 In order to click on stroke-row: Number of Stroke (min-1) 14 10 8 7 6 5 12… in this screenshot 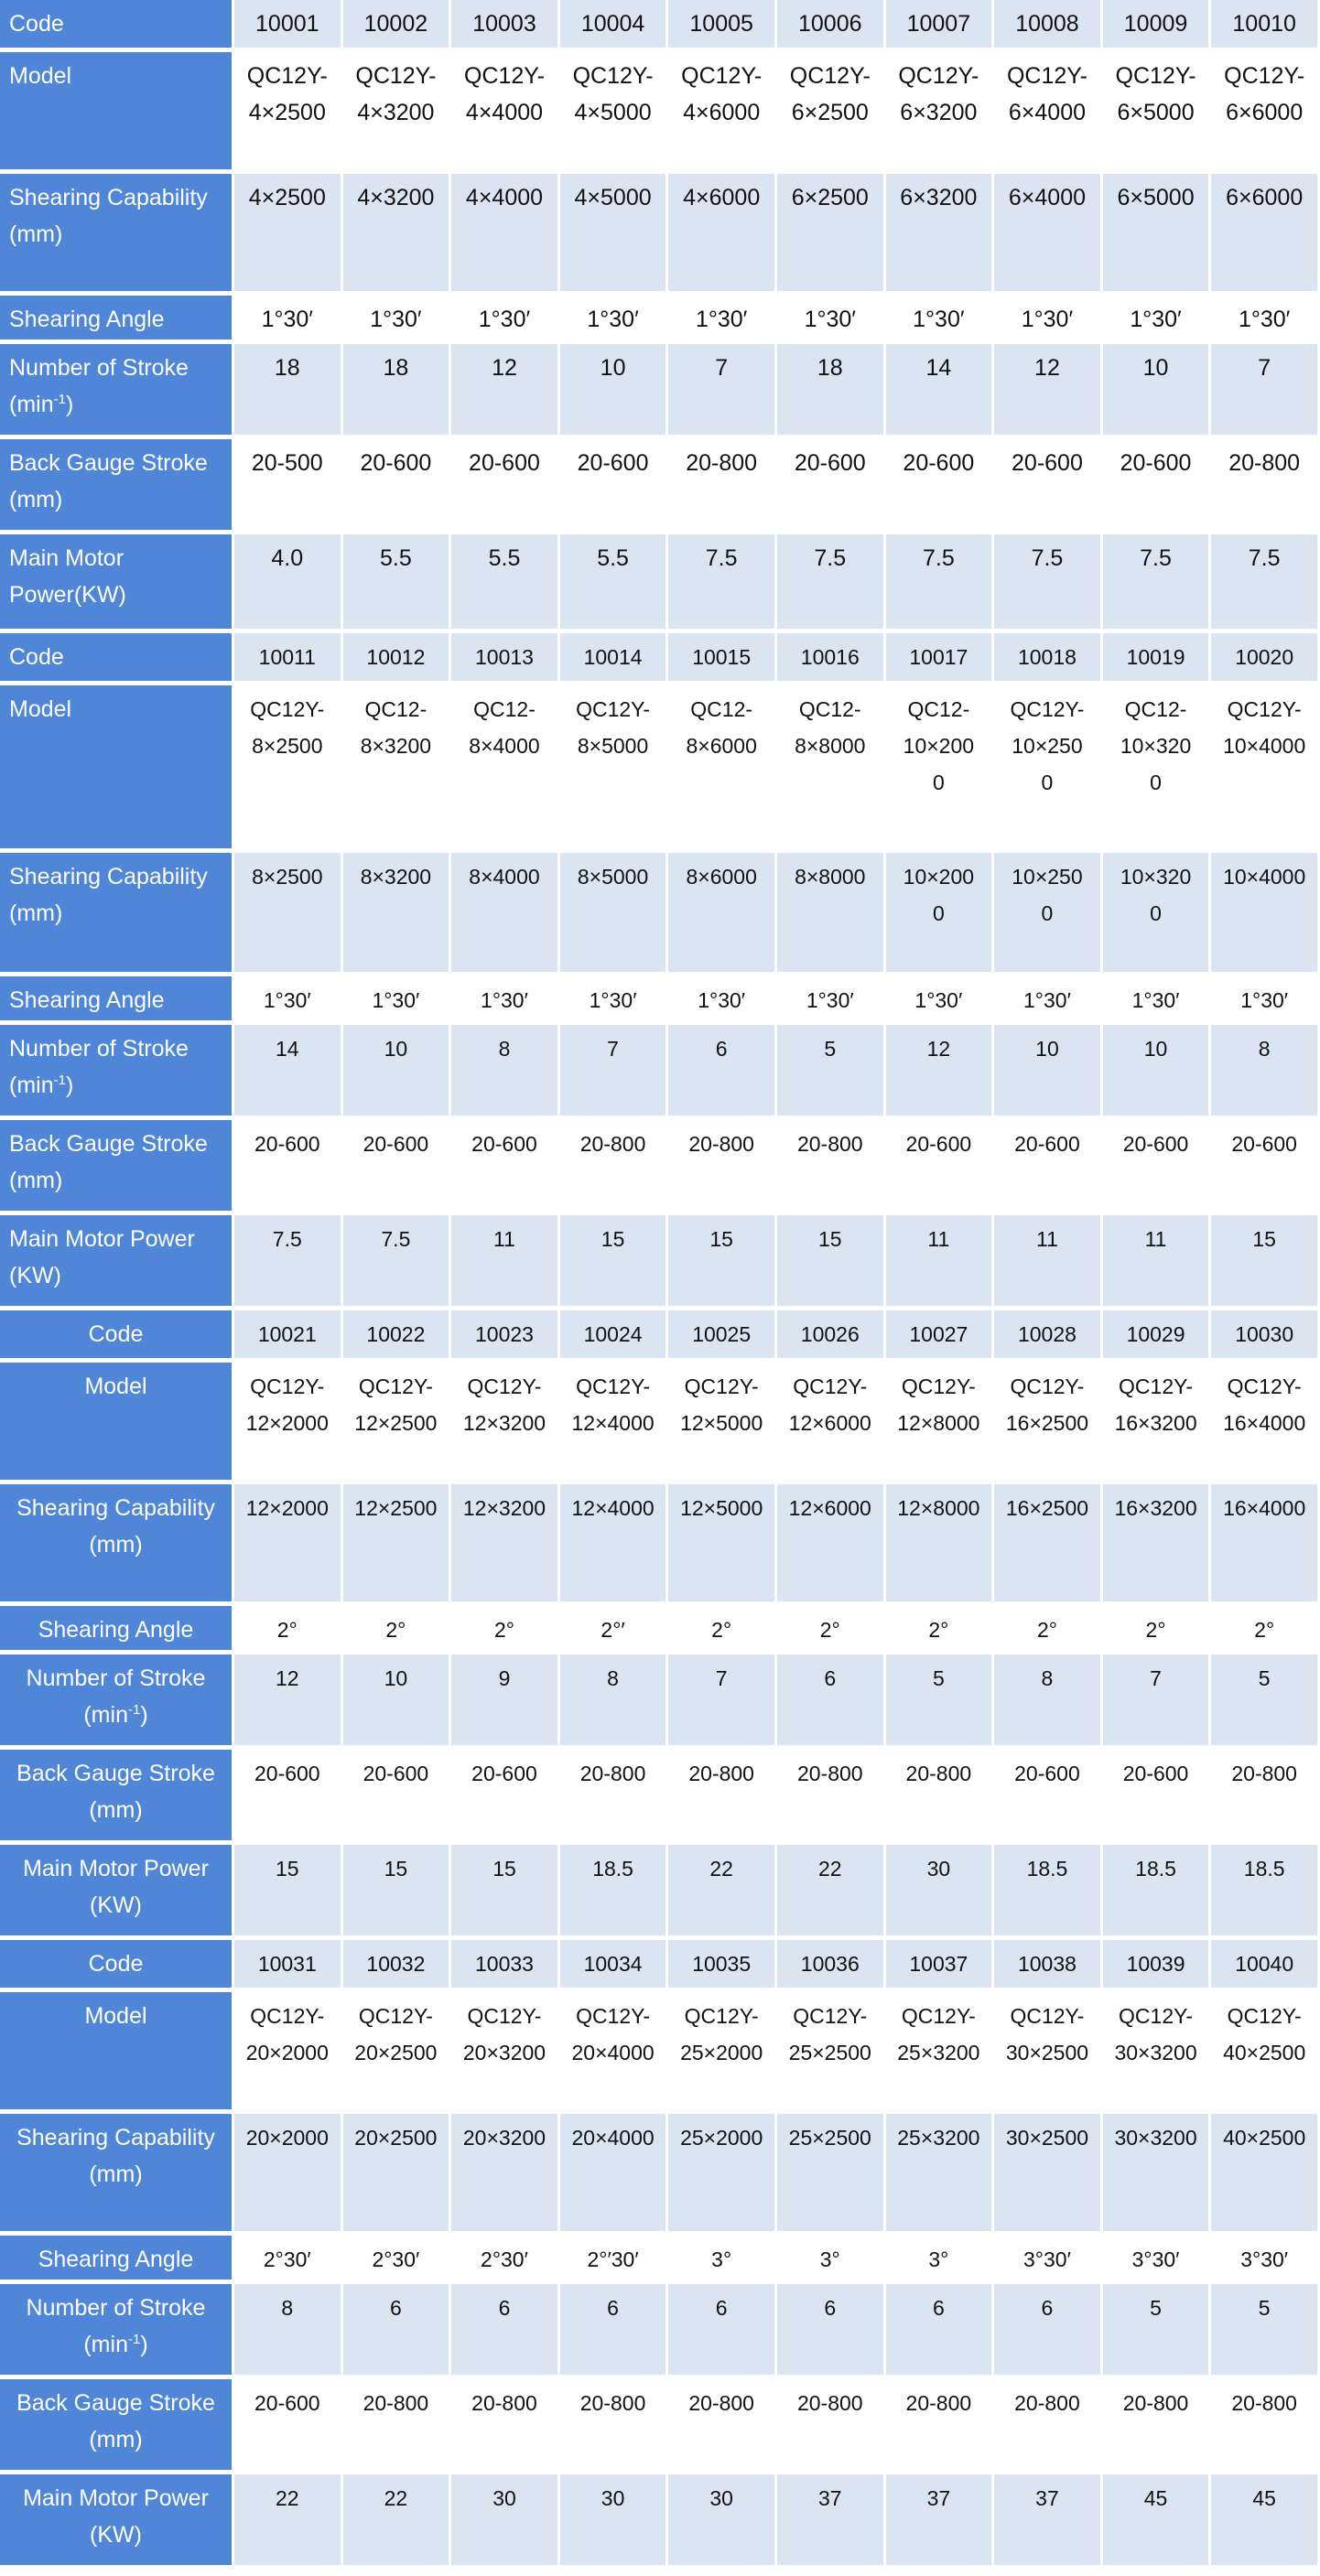, I will do `click(660, 1072)`.